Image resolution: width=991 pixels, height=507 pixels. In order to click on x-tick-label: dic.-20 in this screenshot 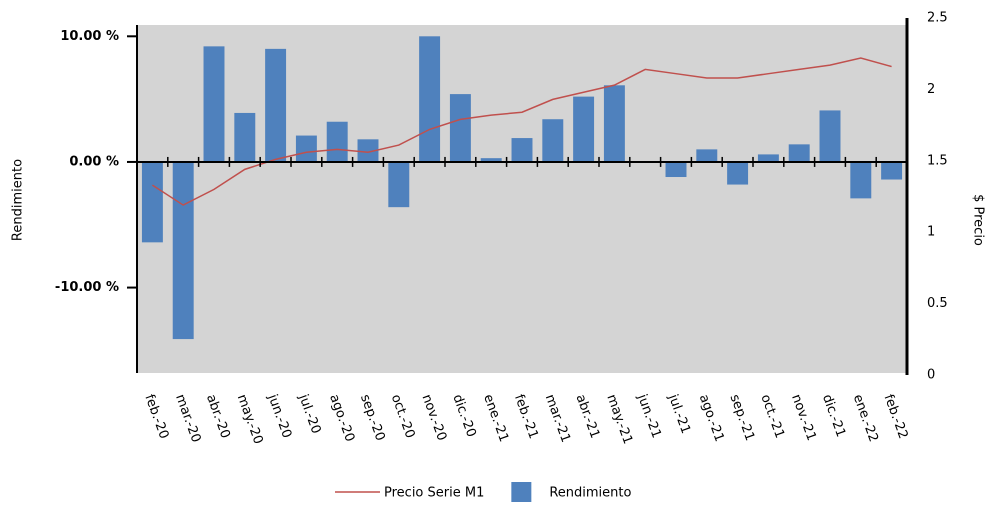, I will do `click(463, 415)`.